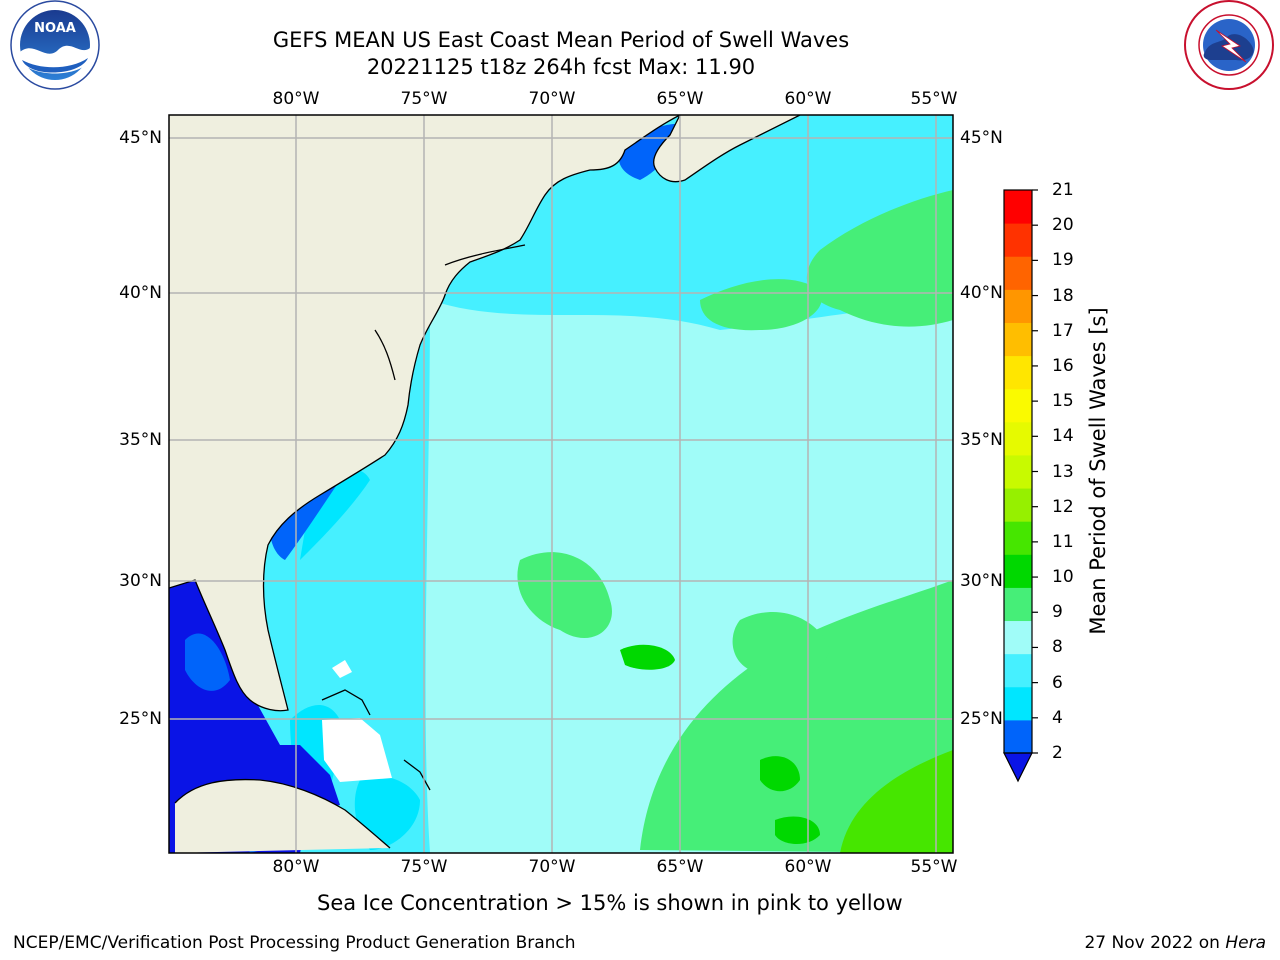 The image size is (1280, 960). I want to click on colorbar-tick-label: 14, so click(1063, 436).